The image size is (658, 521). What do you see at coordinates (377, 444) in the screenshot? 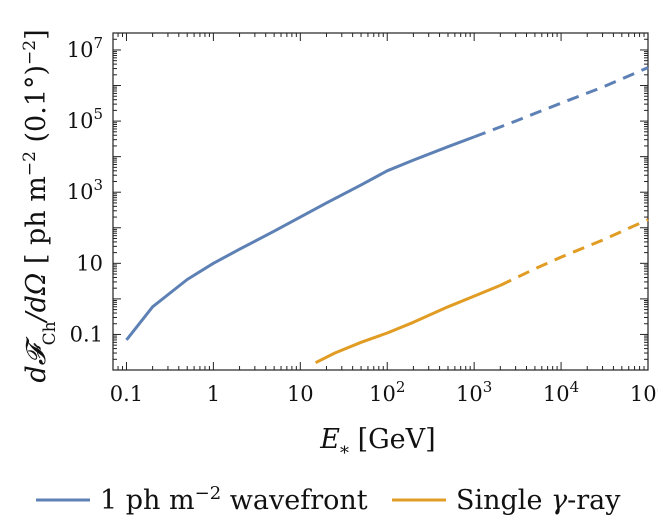
I see `x-axis-title: E* [GeV]` at bounding box center [377, 444].